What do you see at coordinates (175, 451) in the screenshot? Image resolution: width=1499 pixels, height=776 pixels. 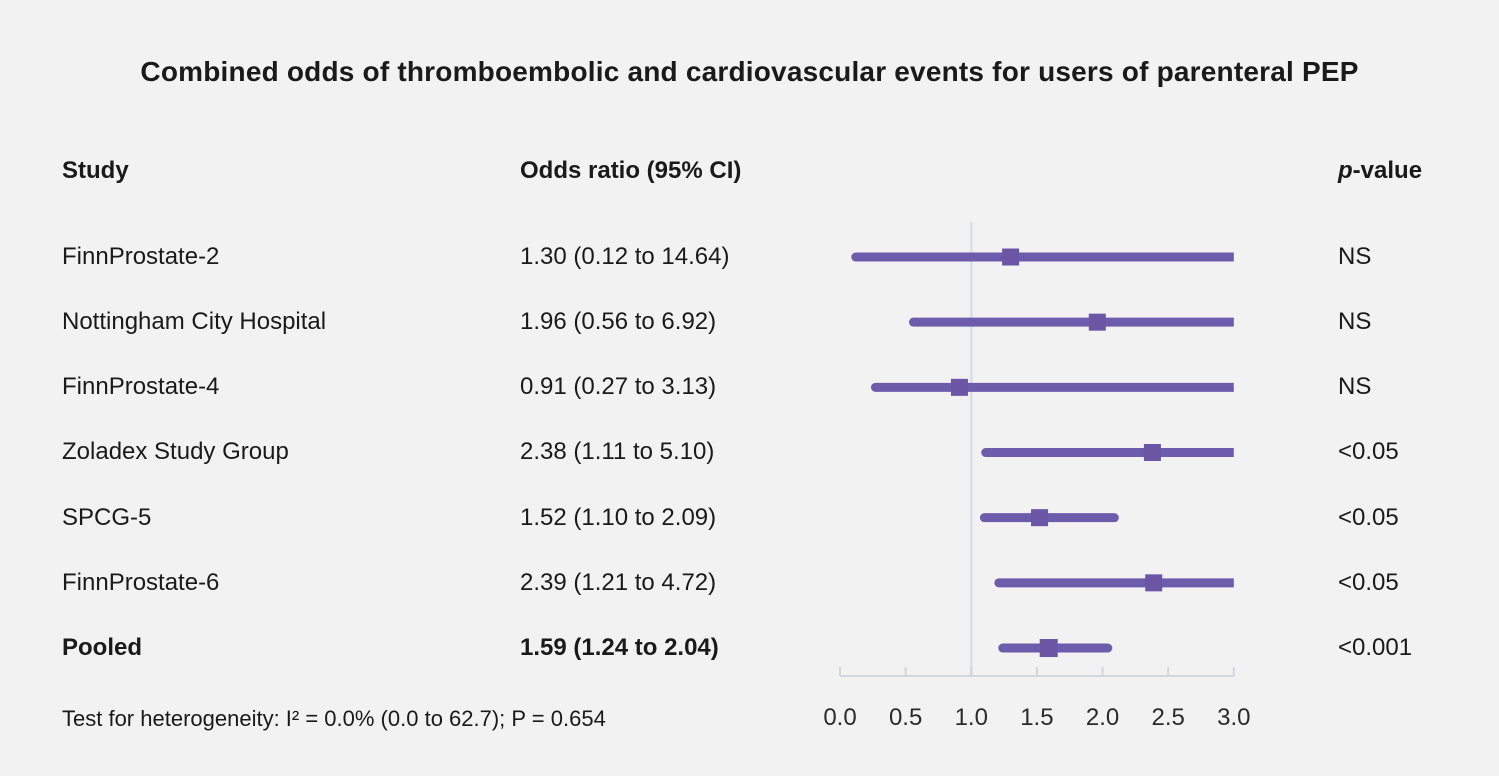 I see `study-label: Zoladex Study Group` at bounding box center [175, 451].